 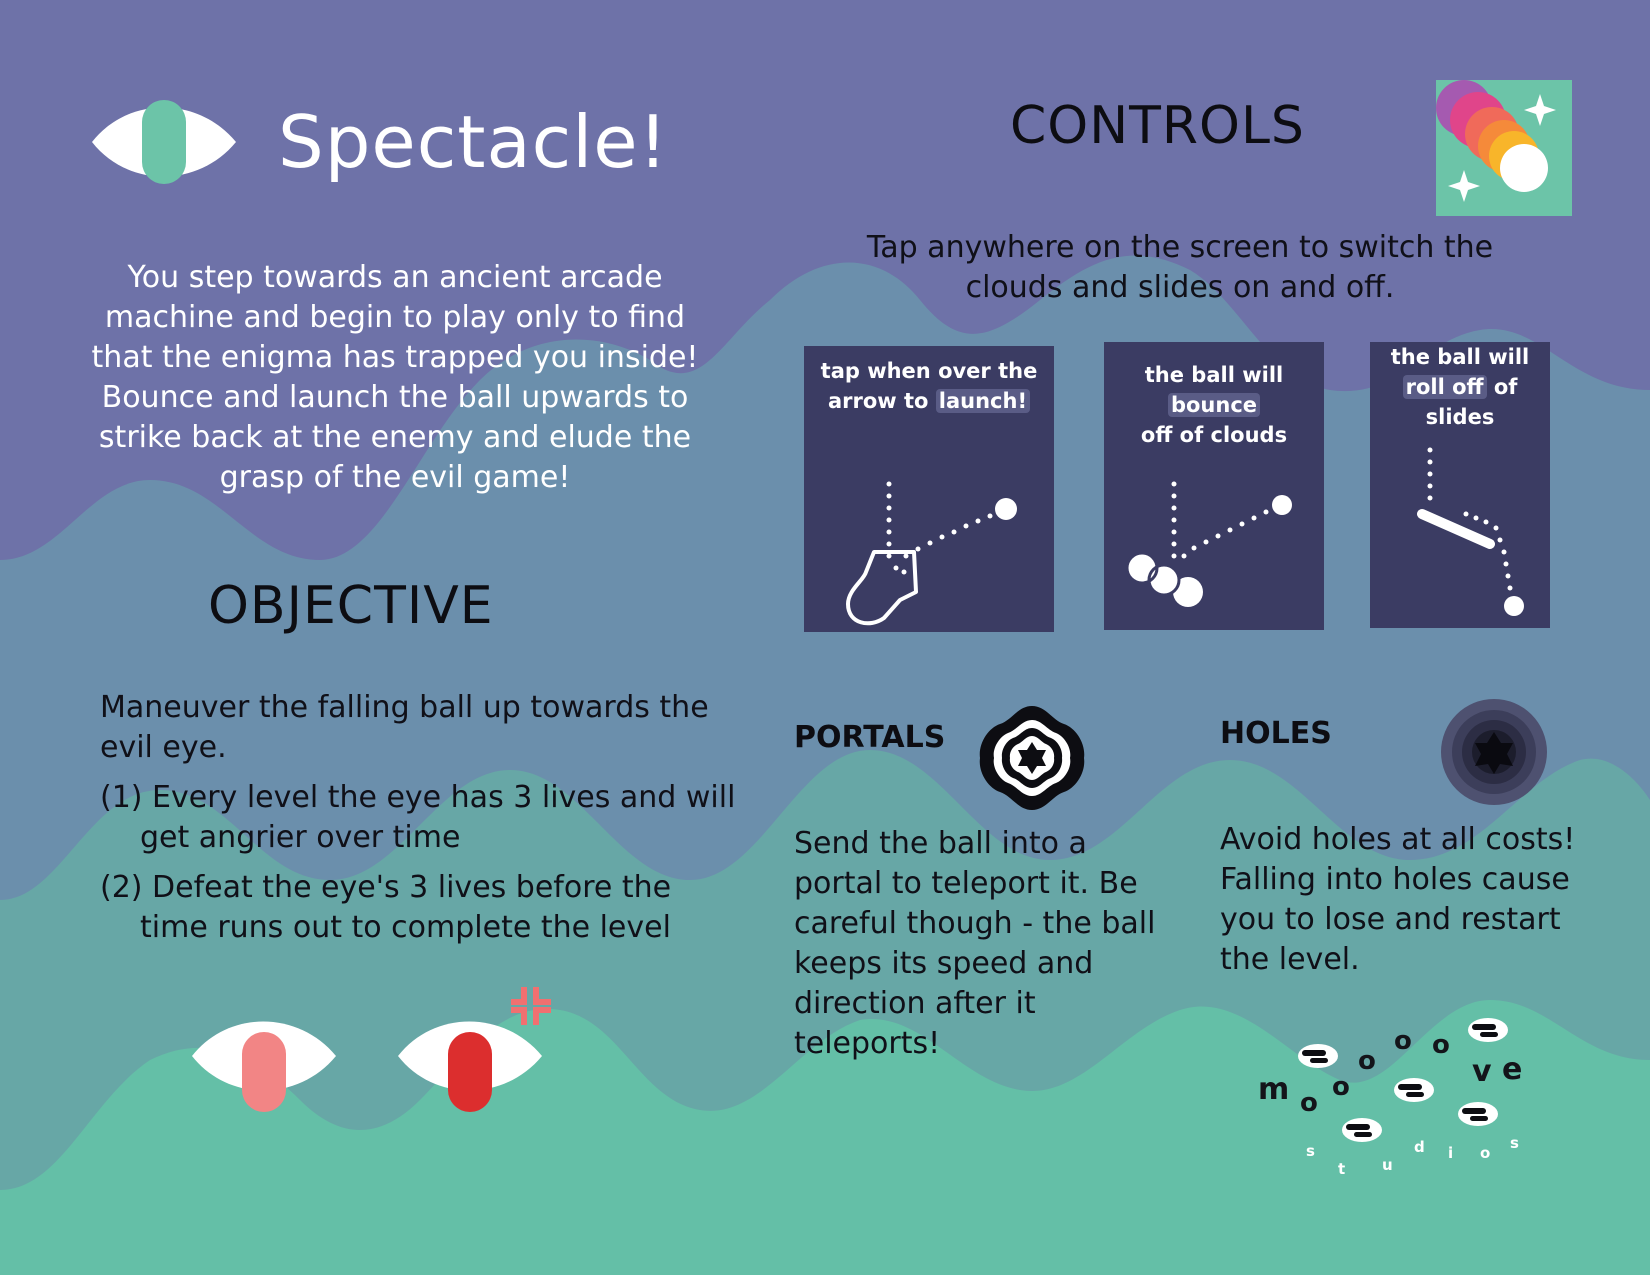 What do you see at coordinates (1157, 126) in the screenshot?
I see `controls-heading: CONTROLS` at bounding box center [1157, 126].